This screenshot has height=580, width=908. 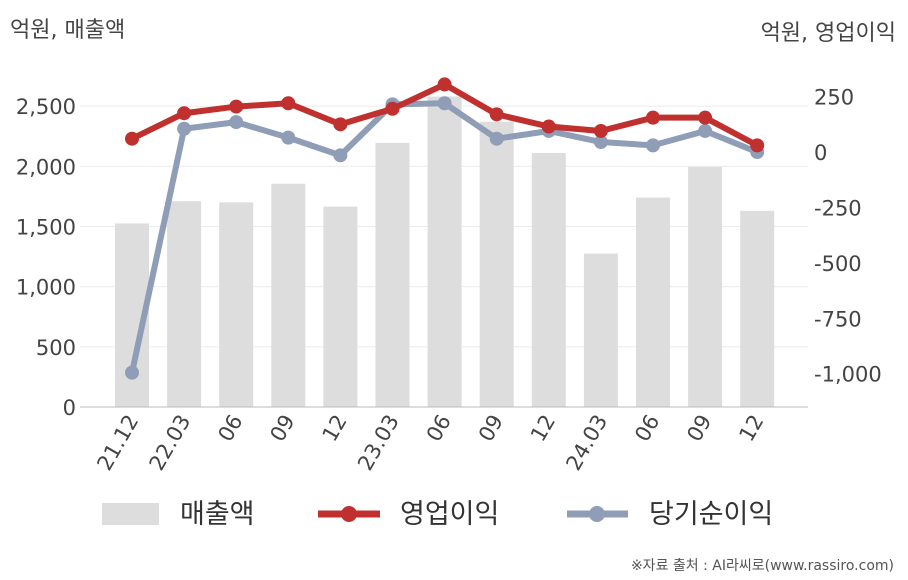 What do you see at coordinates (46, 167) in the screenshot?
I see `left-tick-label: 2,000` at bounding box center [46, 167].